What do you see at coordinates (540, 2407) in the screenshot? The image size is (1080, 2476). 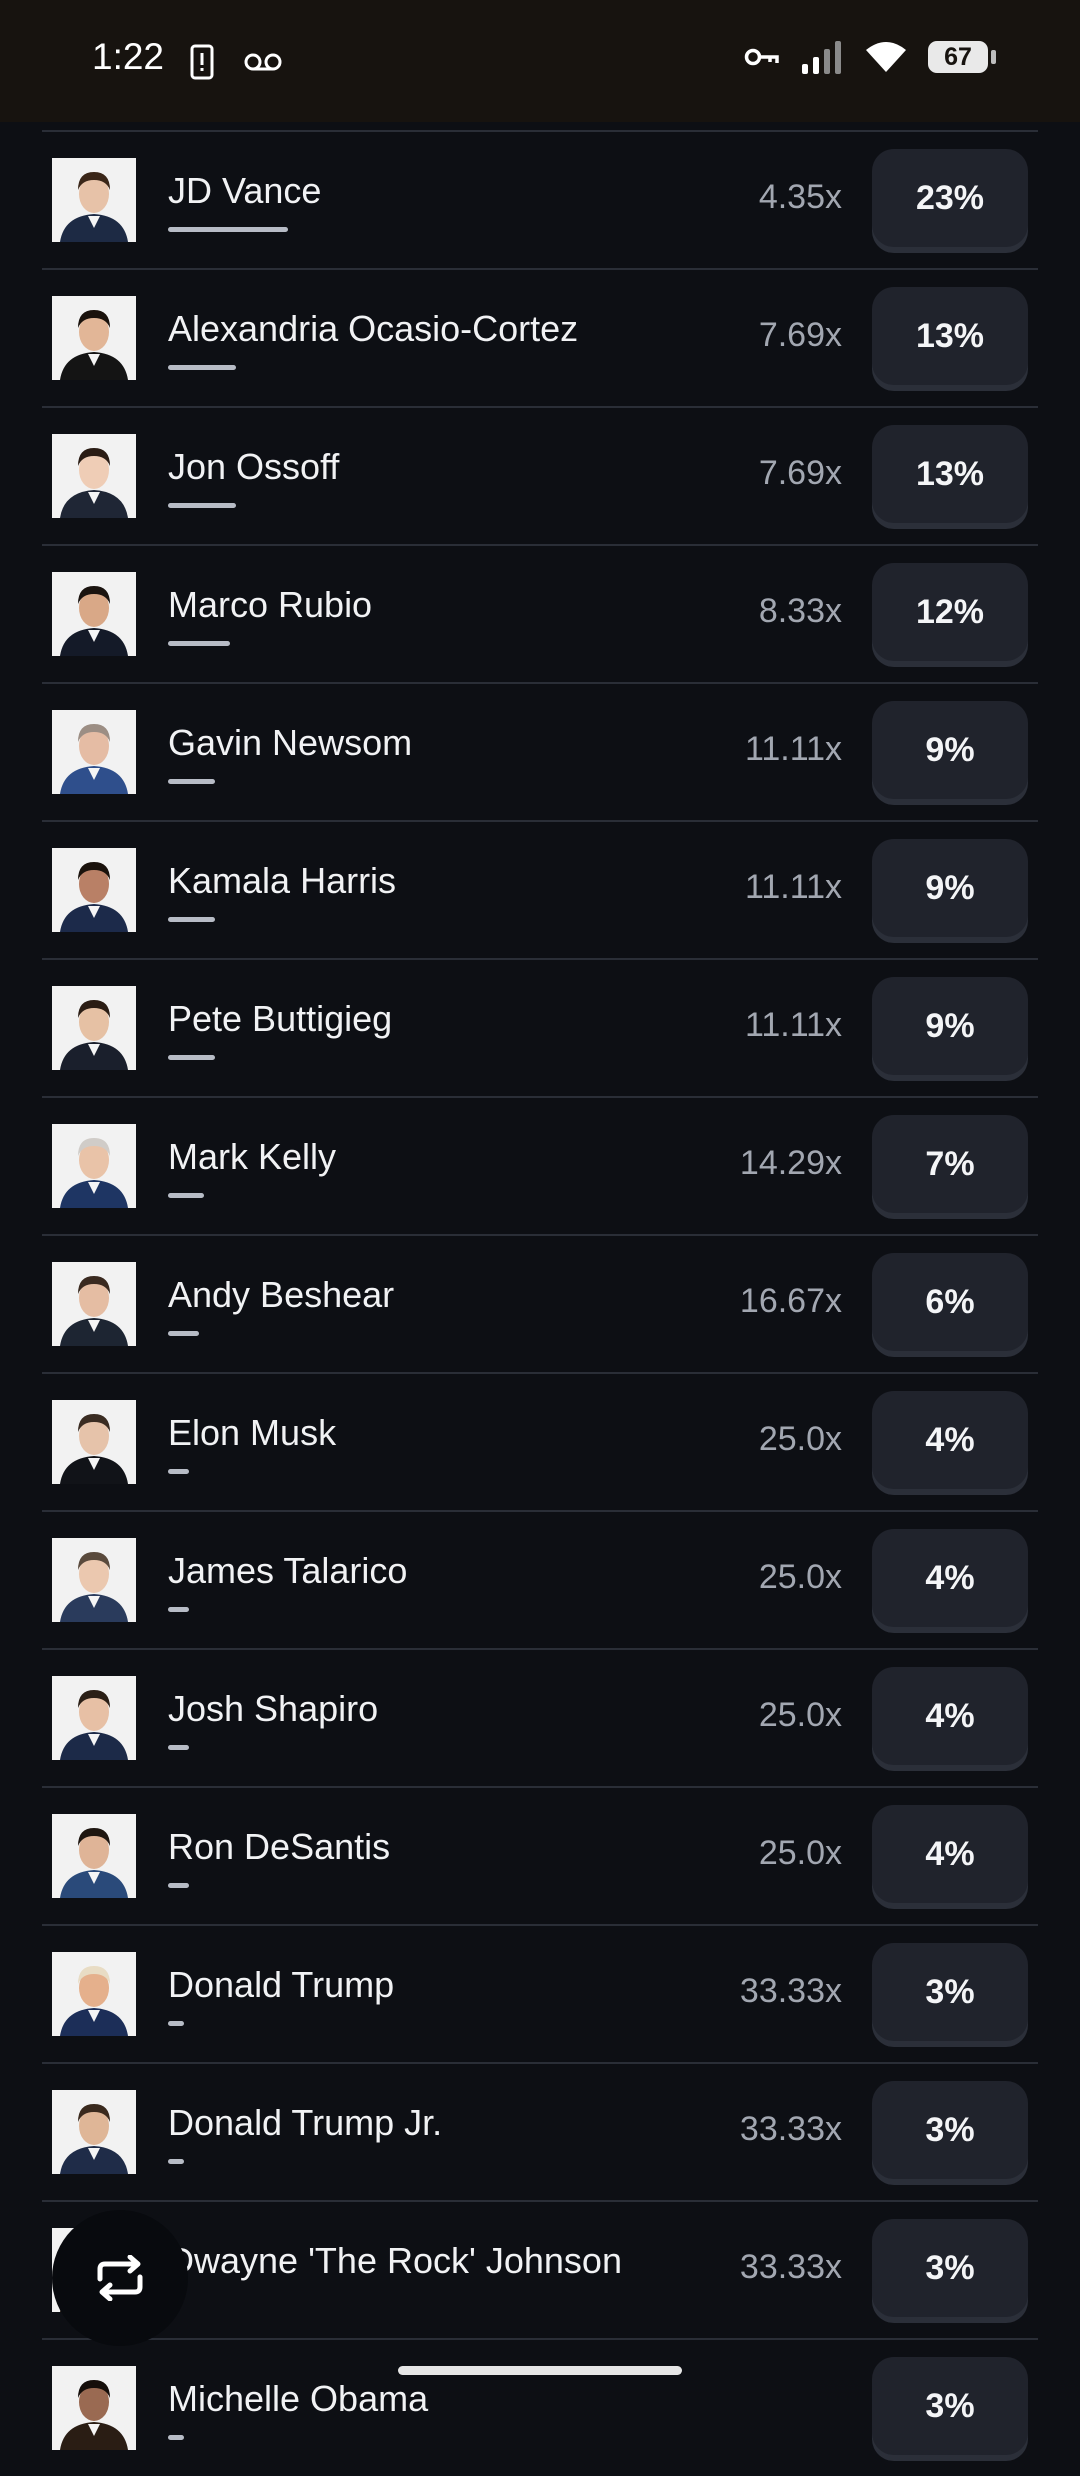 I see `candidate-row: Michelle Obama 3%` at bounding box center [540, 2407].